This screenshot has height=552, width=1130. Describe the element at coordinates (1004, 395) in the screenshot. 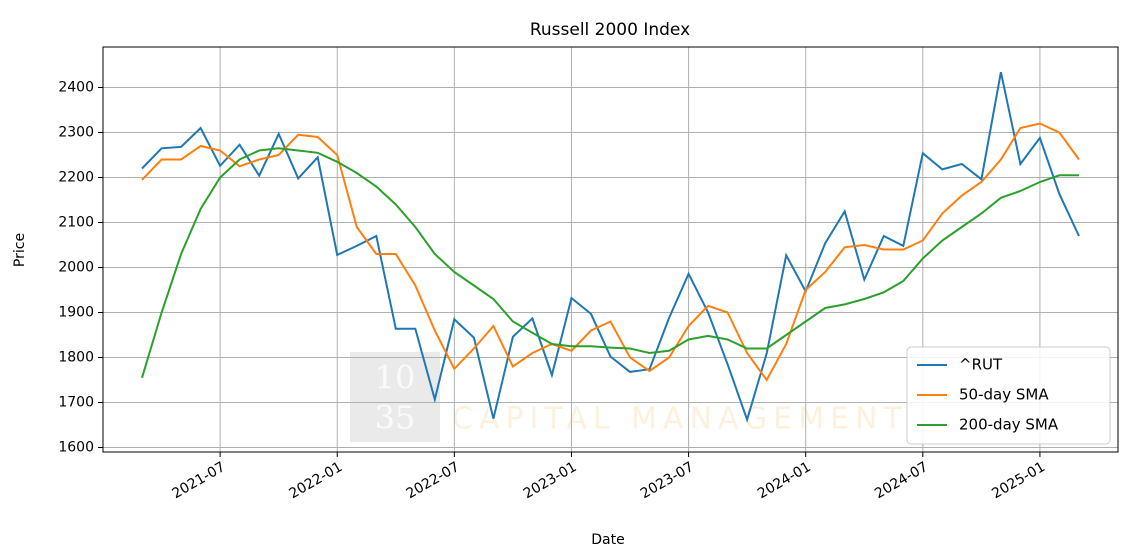

I see `legend-label: 50-day SMA` at that location.